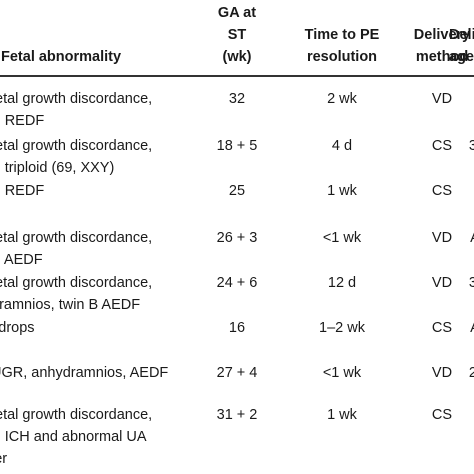  I want to click on ga-cell: 31 + 2, so click(237, 415).